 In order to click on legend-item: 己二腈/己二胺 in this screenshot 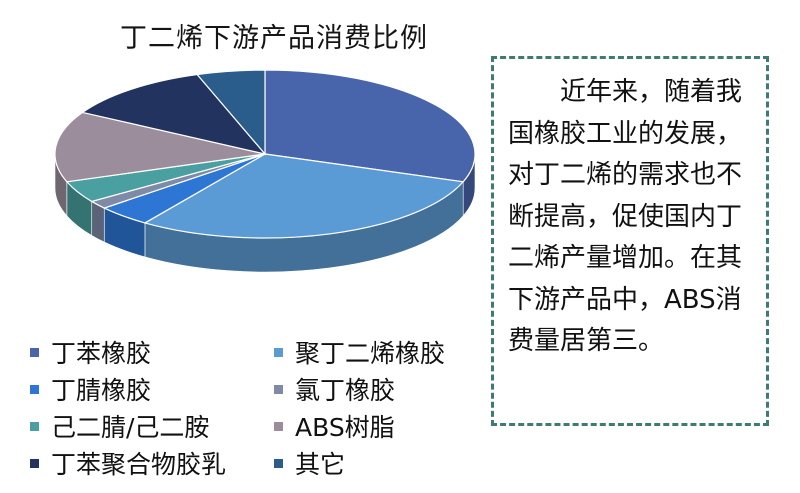, I will do `click(152, 426)`.